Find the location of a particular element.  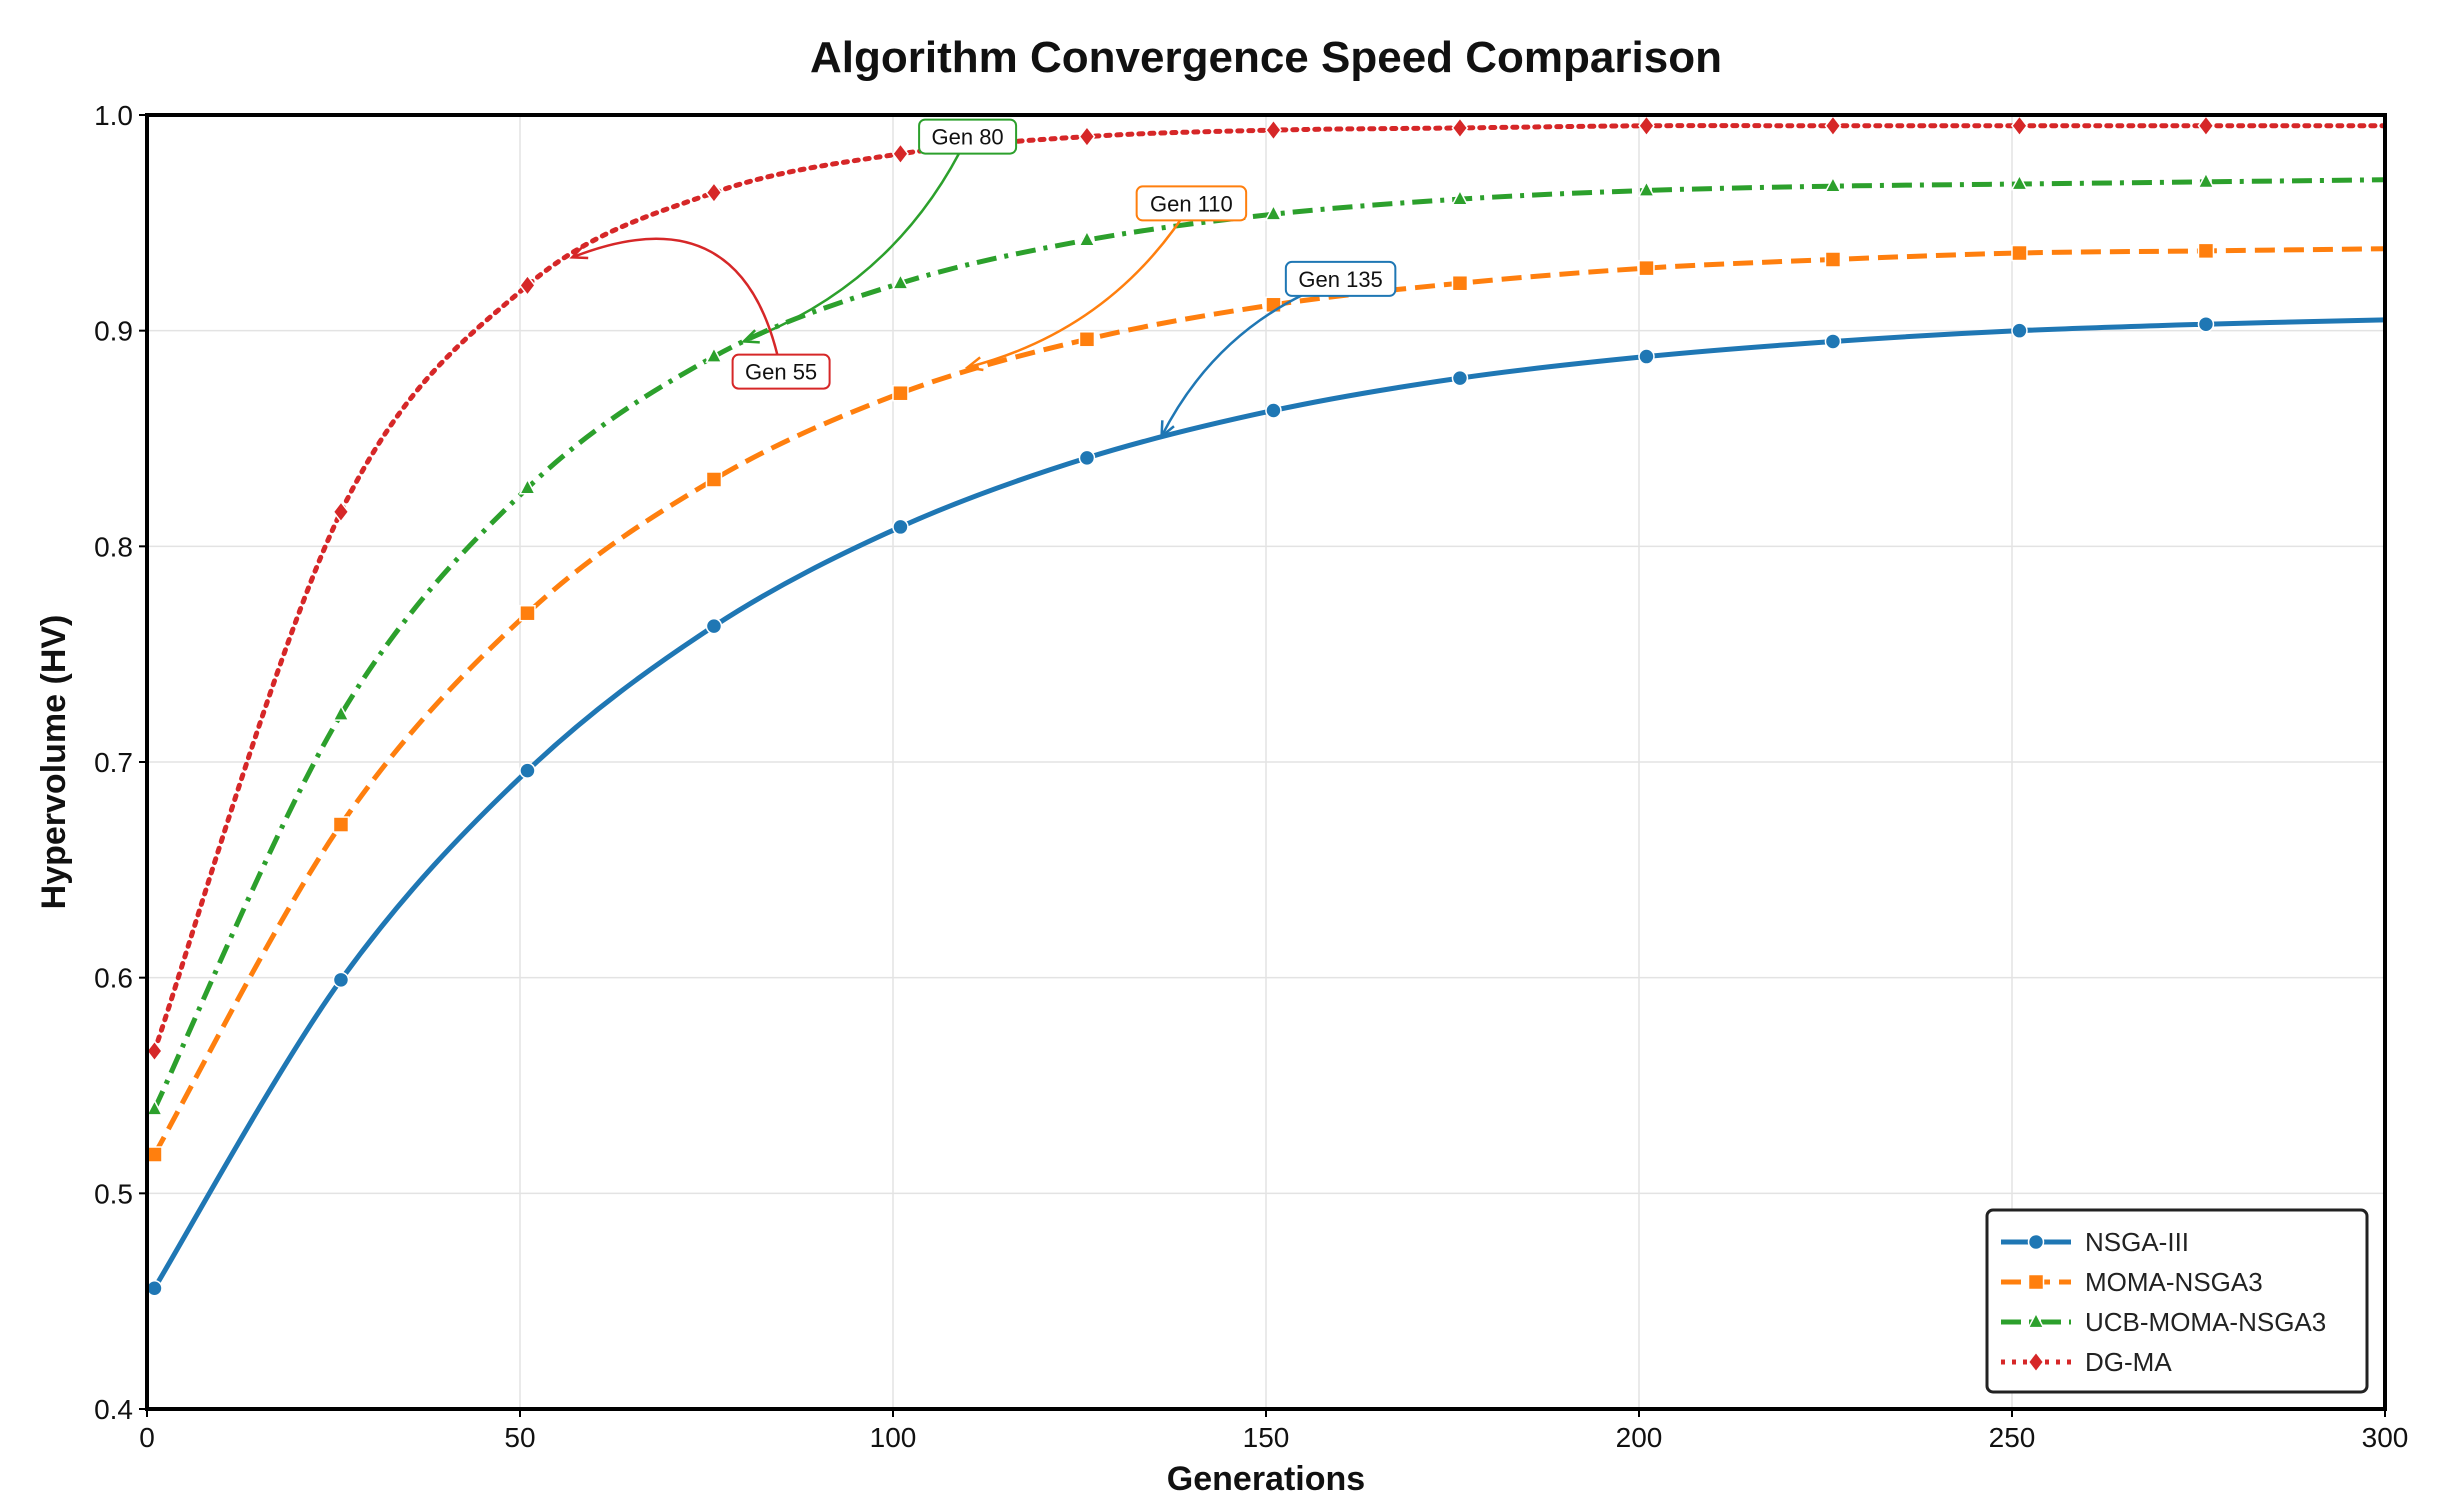

x-axis-label: Generations is located at coordinates (1266, 1479).